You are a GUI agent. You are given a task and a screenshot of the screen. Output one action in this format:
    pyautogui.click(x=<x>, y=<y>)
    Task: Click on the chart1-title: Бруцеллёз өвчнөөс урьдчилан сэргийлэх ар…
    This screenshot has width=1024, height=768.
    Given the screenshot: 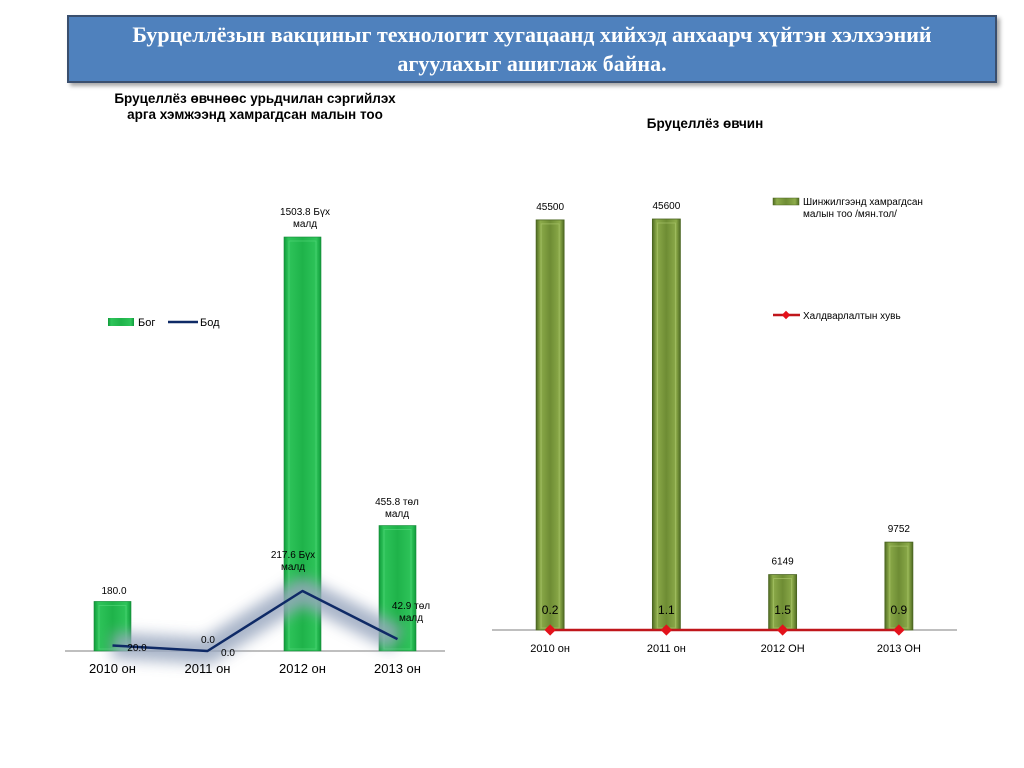 What is the action you would take?
    pyautogui.click(x=255, y=106)
    